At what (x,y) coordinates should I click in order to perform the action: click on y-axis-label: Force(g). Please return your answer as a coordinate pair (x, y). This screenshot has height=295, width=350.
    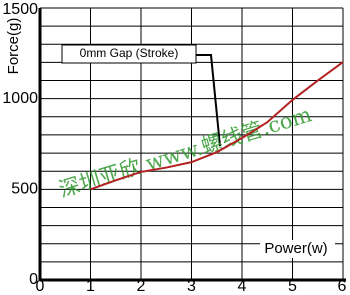
    Looking at the image, I should click on (13, 46).